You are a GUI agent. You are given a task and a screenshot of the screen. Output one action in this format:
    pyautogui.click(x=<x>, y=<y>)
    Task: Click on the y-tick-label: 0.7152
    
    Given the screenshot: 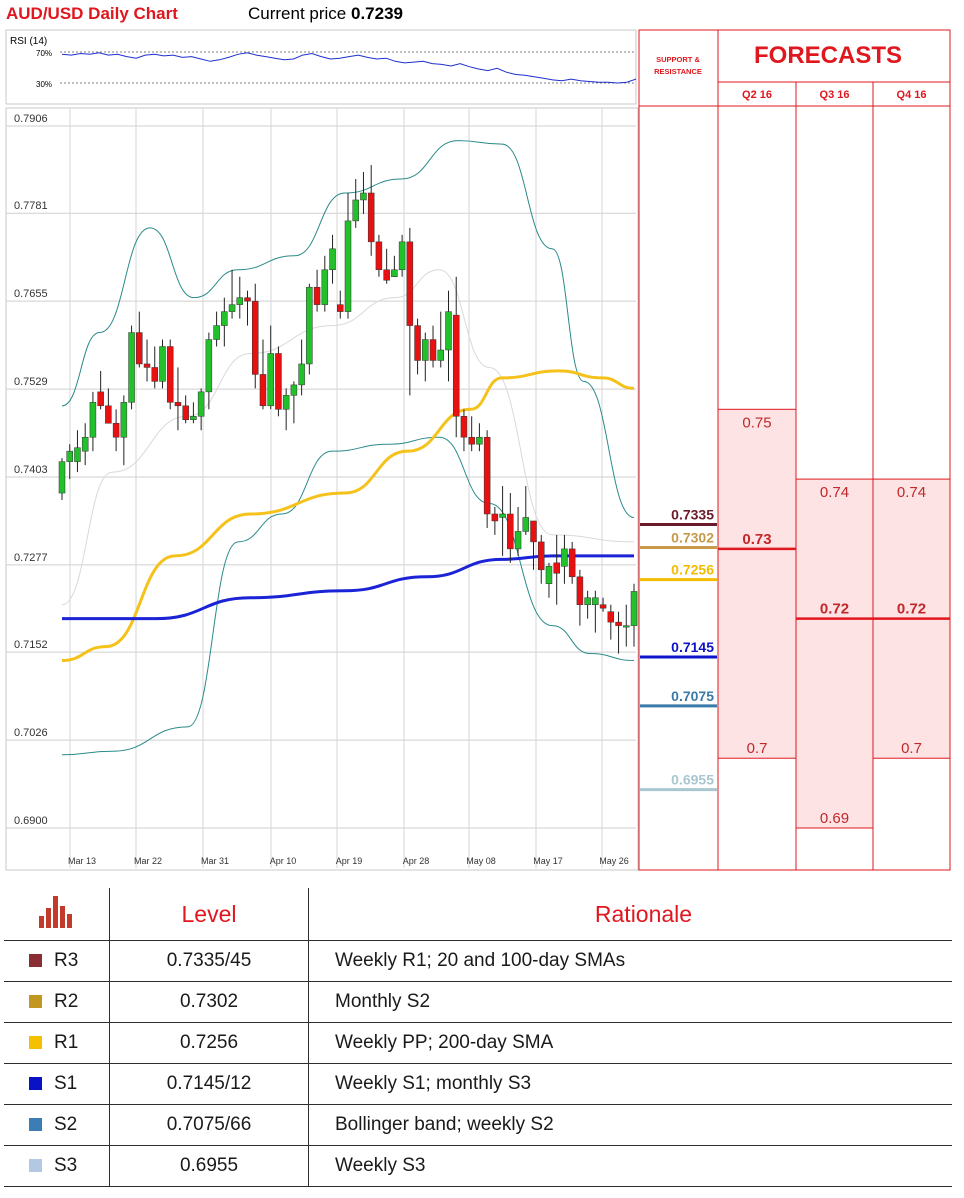 What is the action you would take?
    pyautogui.click(x=31, y=645)
    